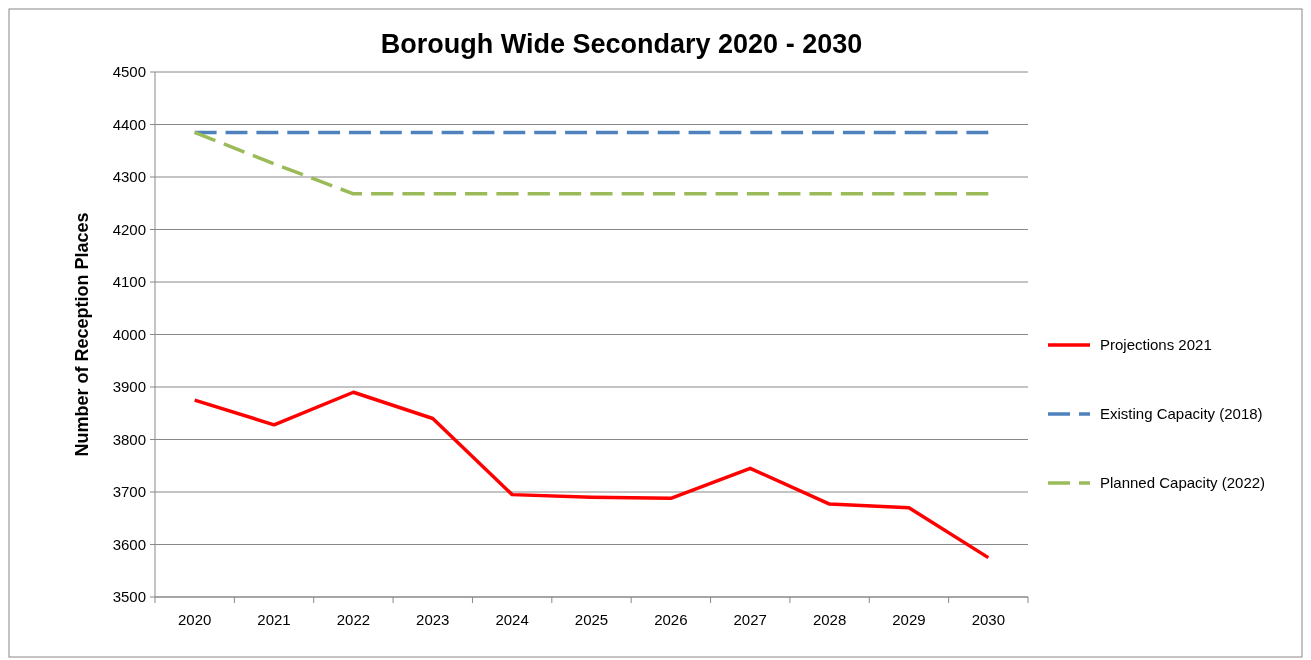 Image resolution: width=1311 pixels, height=660 pixels. Describe the element at coordinates (129, 124) in the screenshot. I see `y-tick-label: 4400` at that location.